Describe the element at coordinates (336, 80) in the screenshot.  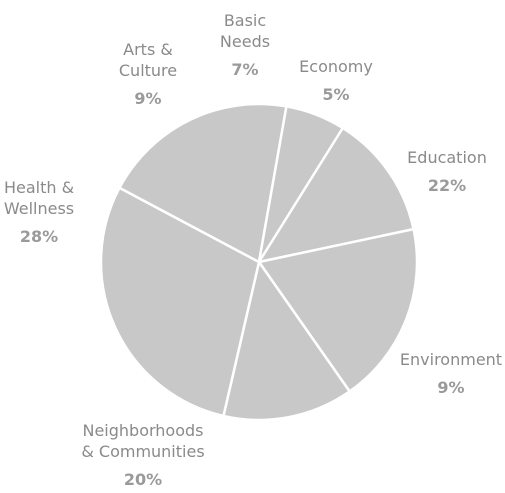
I see `slice-label-0: Economy 5%` at that location.